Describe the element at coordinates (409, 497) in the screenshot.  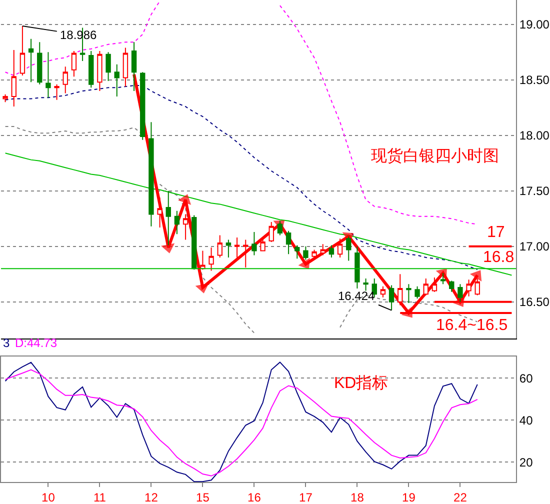
I see `x-tick-label: 19` at that location.